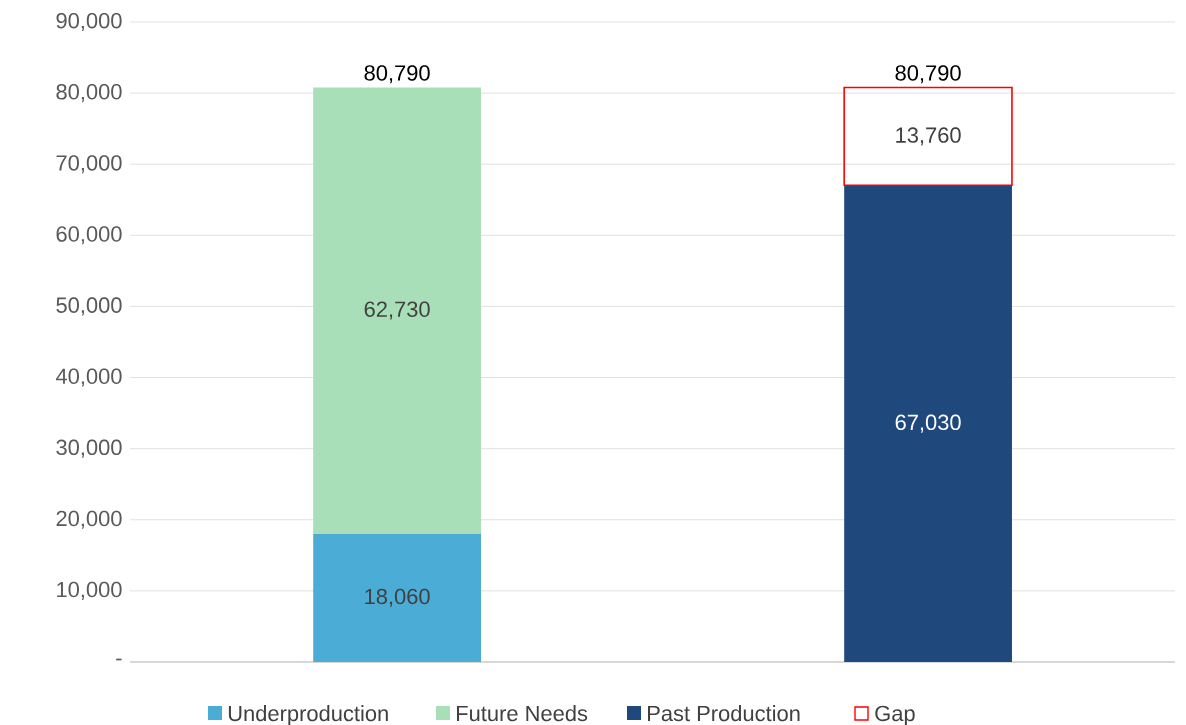 The width and height of the screenshot is (1186, 725). Describe the element at coordinates (89, 235) in the screenshot. I see `y-tick-label: 60,000` at that location.